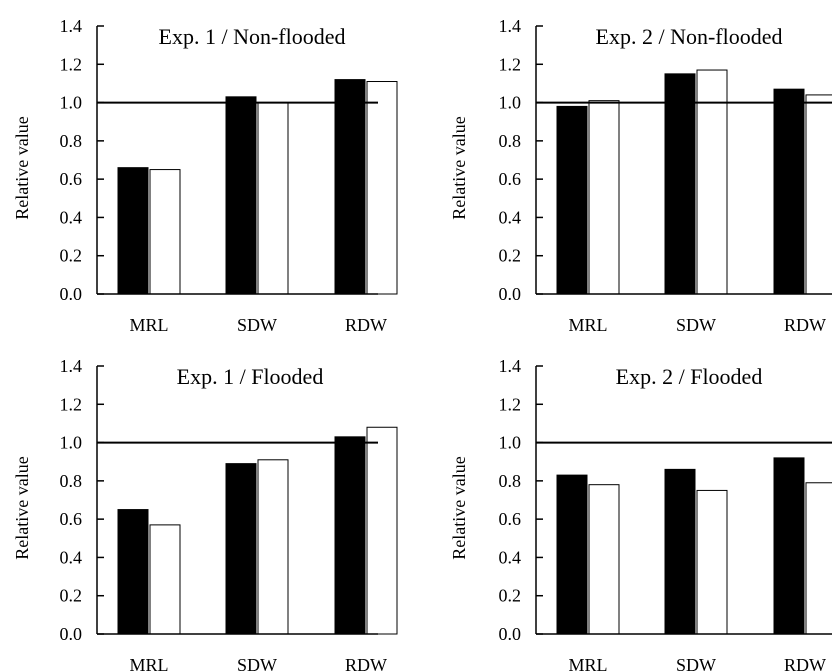 This screenshot has height=672, width=832. I want to click on chart-title: Exp. 1 / Flooded, so click(250, 376).